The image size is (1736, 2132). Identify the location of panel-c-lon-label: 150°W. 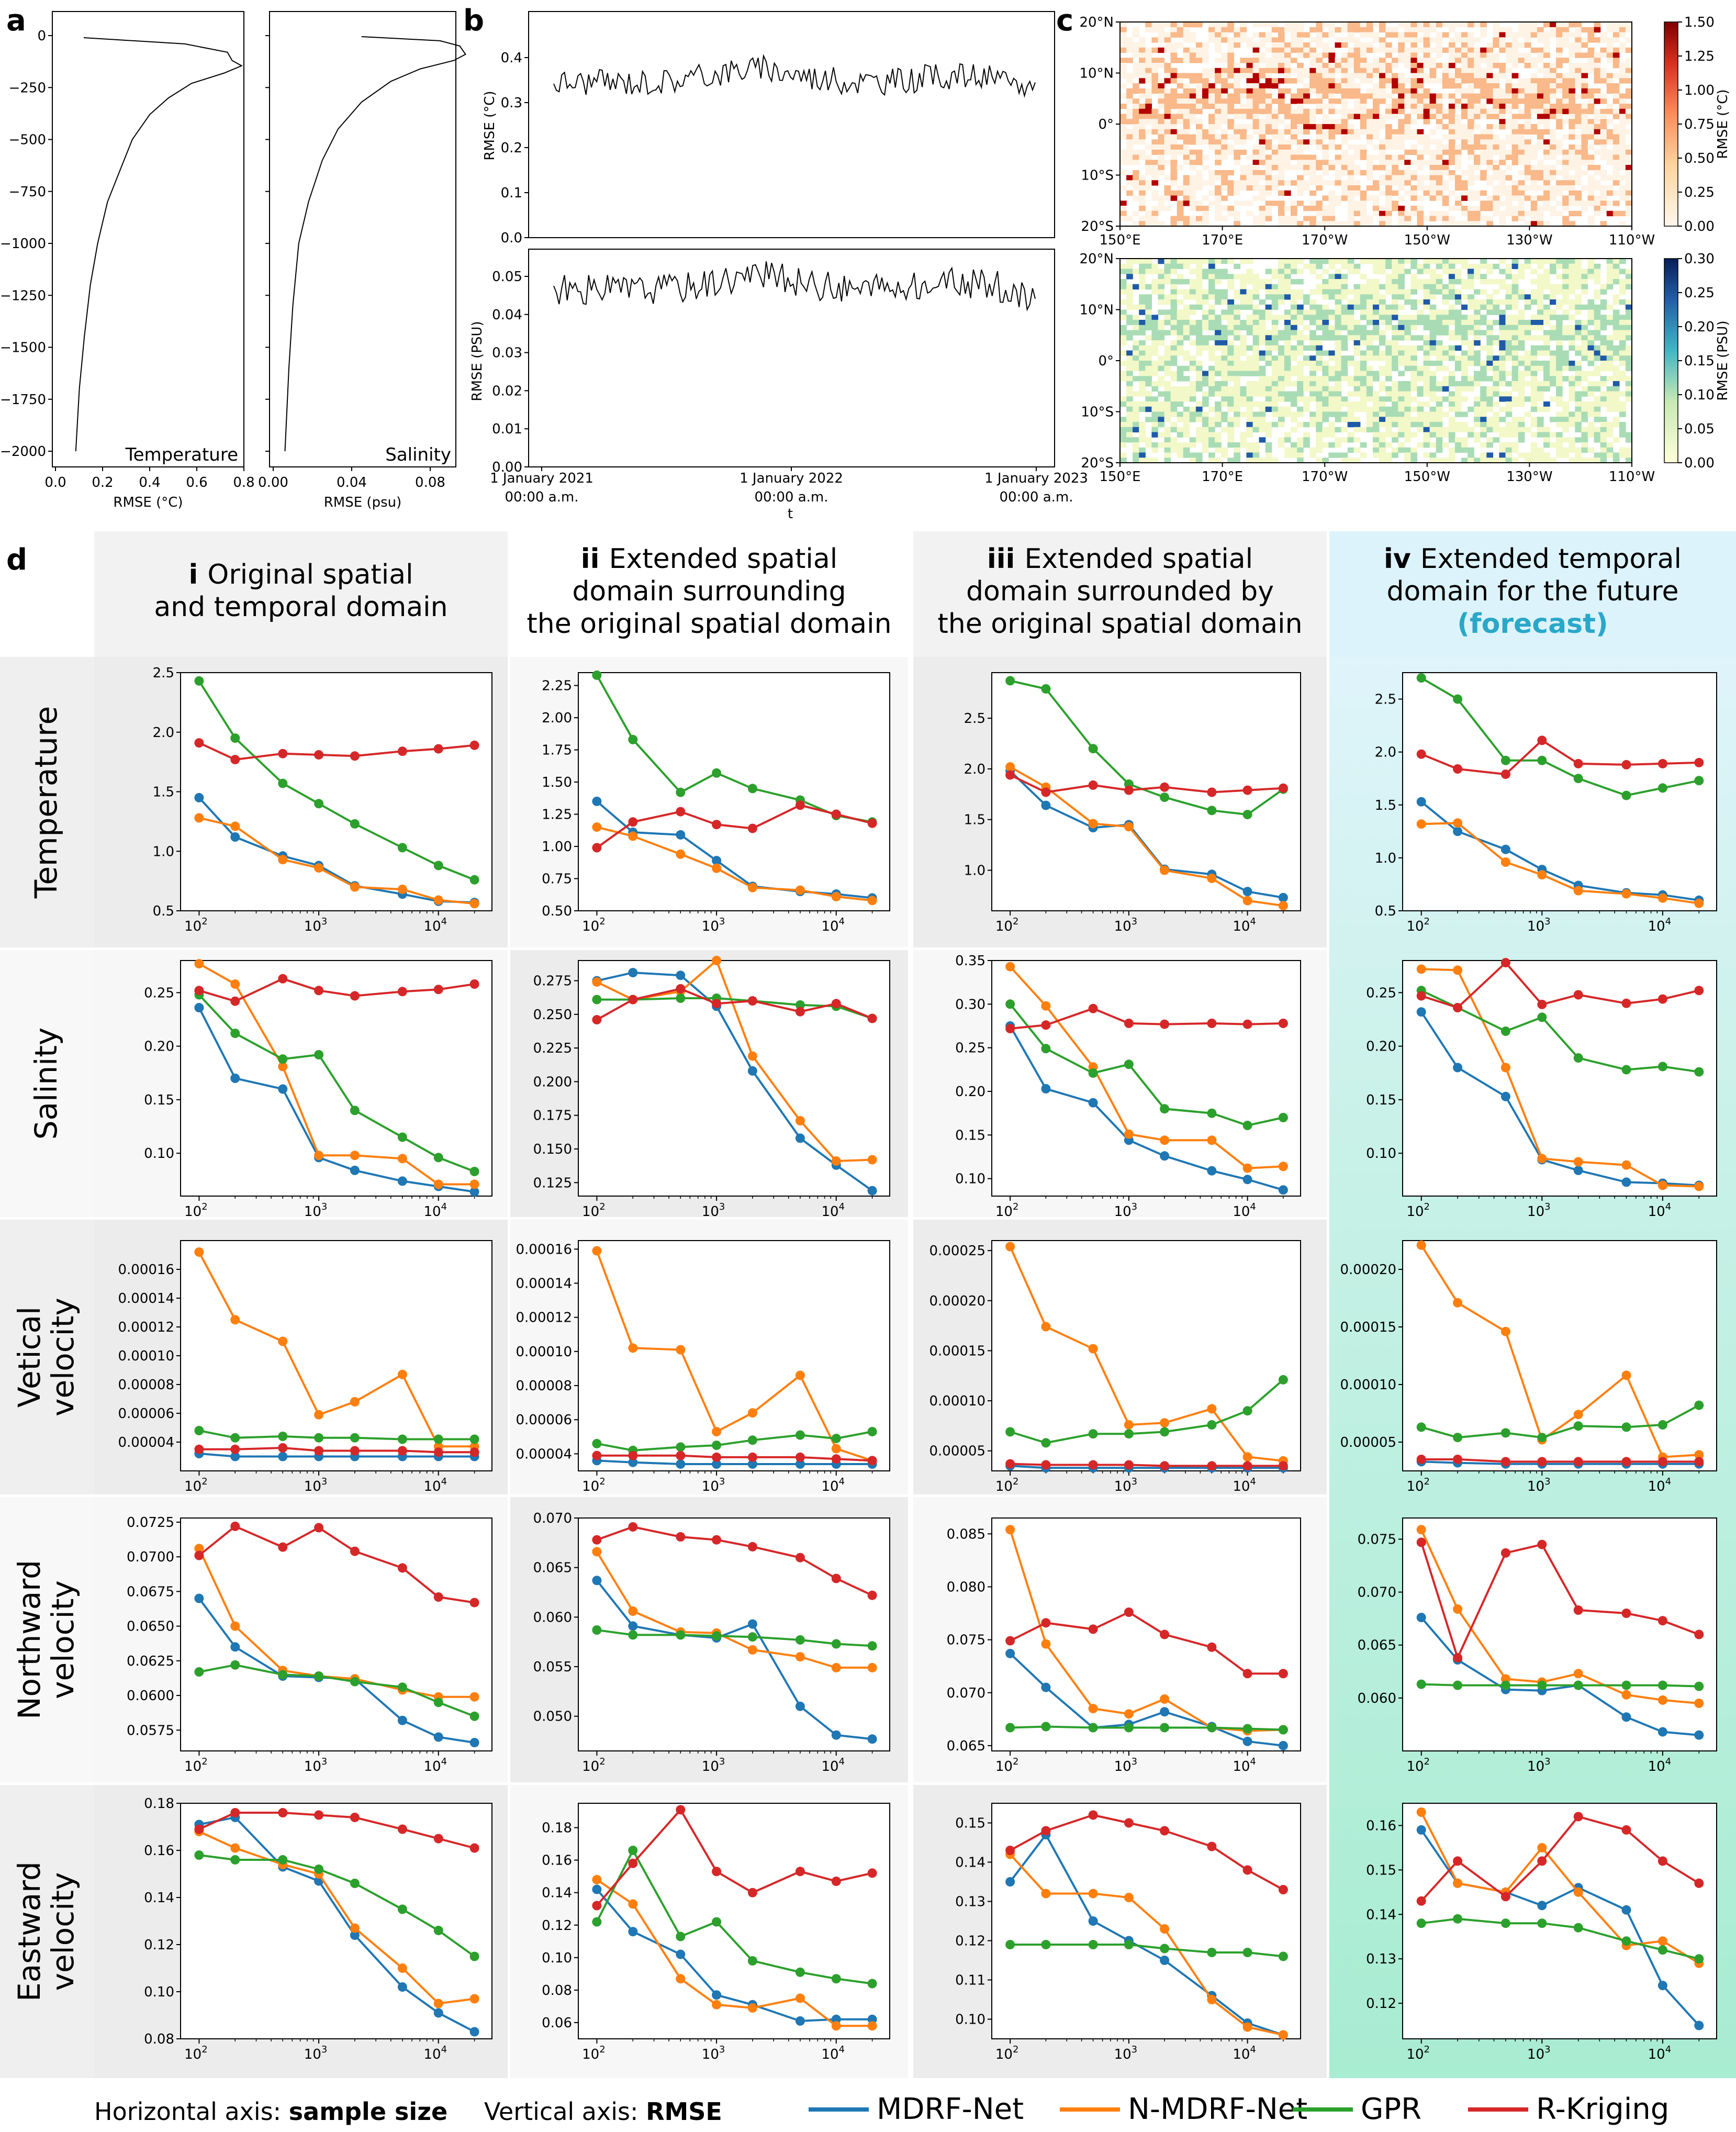
(1427, 240).